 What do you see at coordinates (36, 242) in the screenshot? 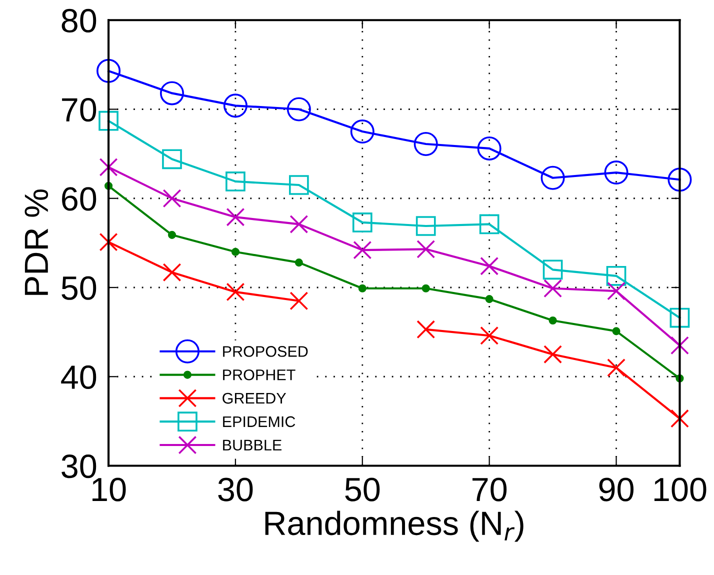
I see `y-axis-title: PDR %` at bounding box center [36, 242].